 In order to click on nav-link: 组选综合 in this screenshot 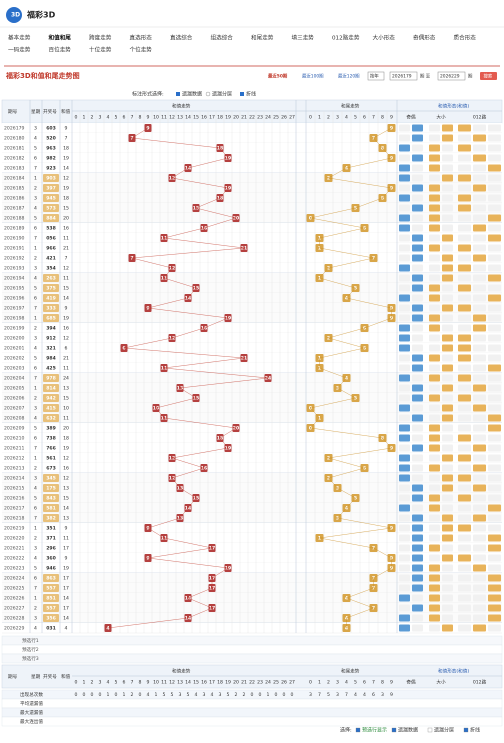, I will do `click(222, 38)`.